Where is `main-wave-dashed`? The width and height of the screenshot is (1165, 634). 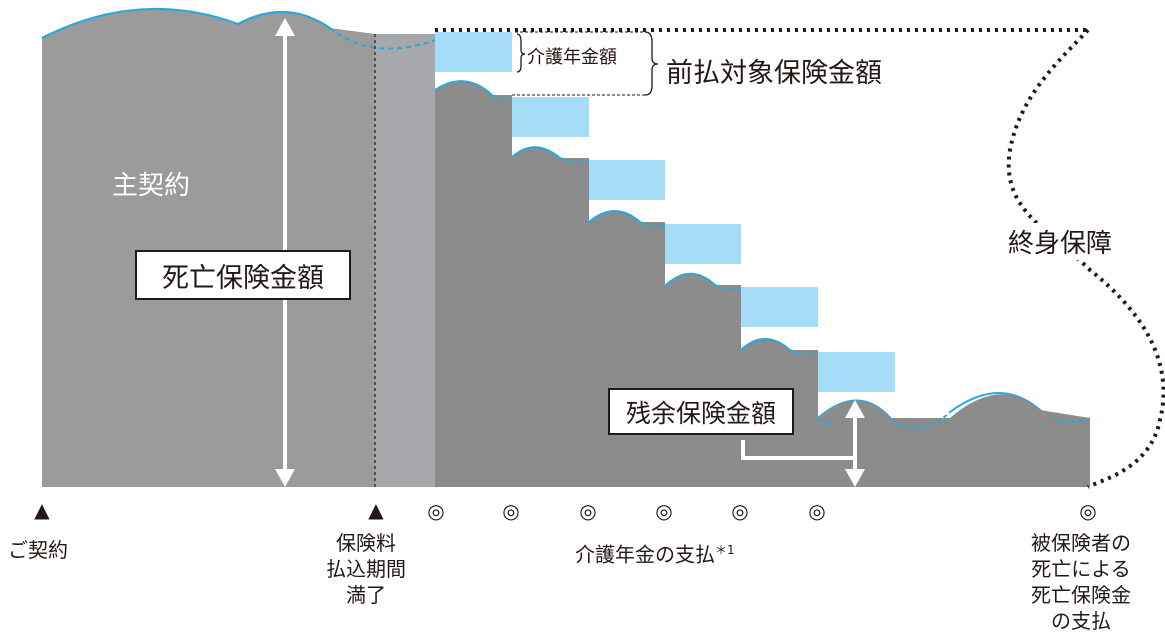 main-wave-dashed is located at coordinates (382, 38).